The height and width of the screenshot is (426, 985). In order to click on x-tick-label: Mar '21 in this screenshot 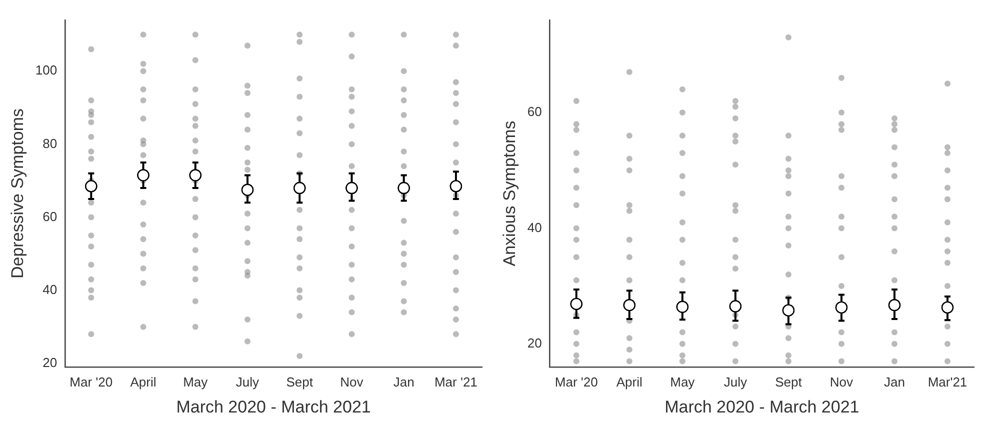, I will do `click(456, 382)`.